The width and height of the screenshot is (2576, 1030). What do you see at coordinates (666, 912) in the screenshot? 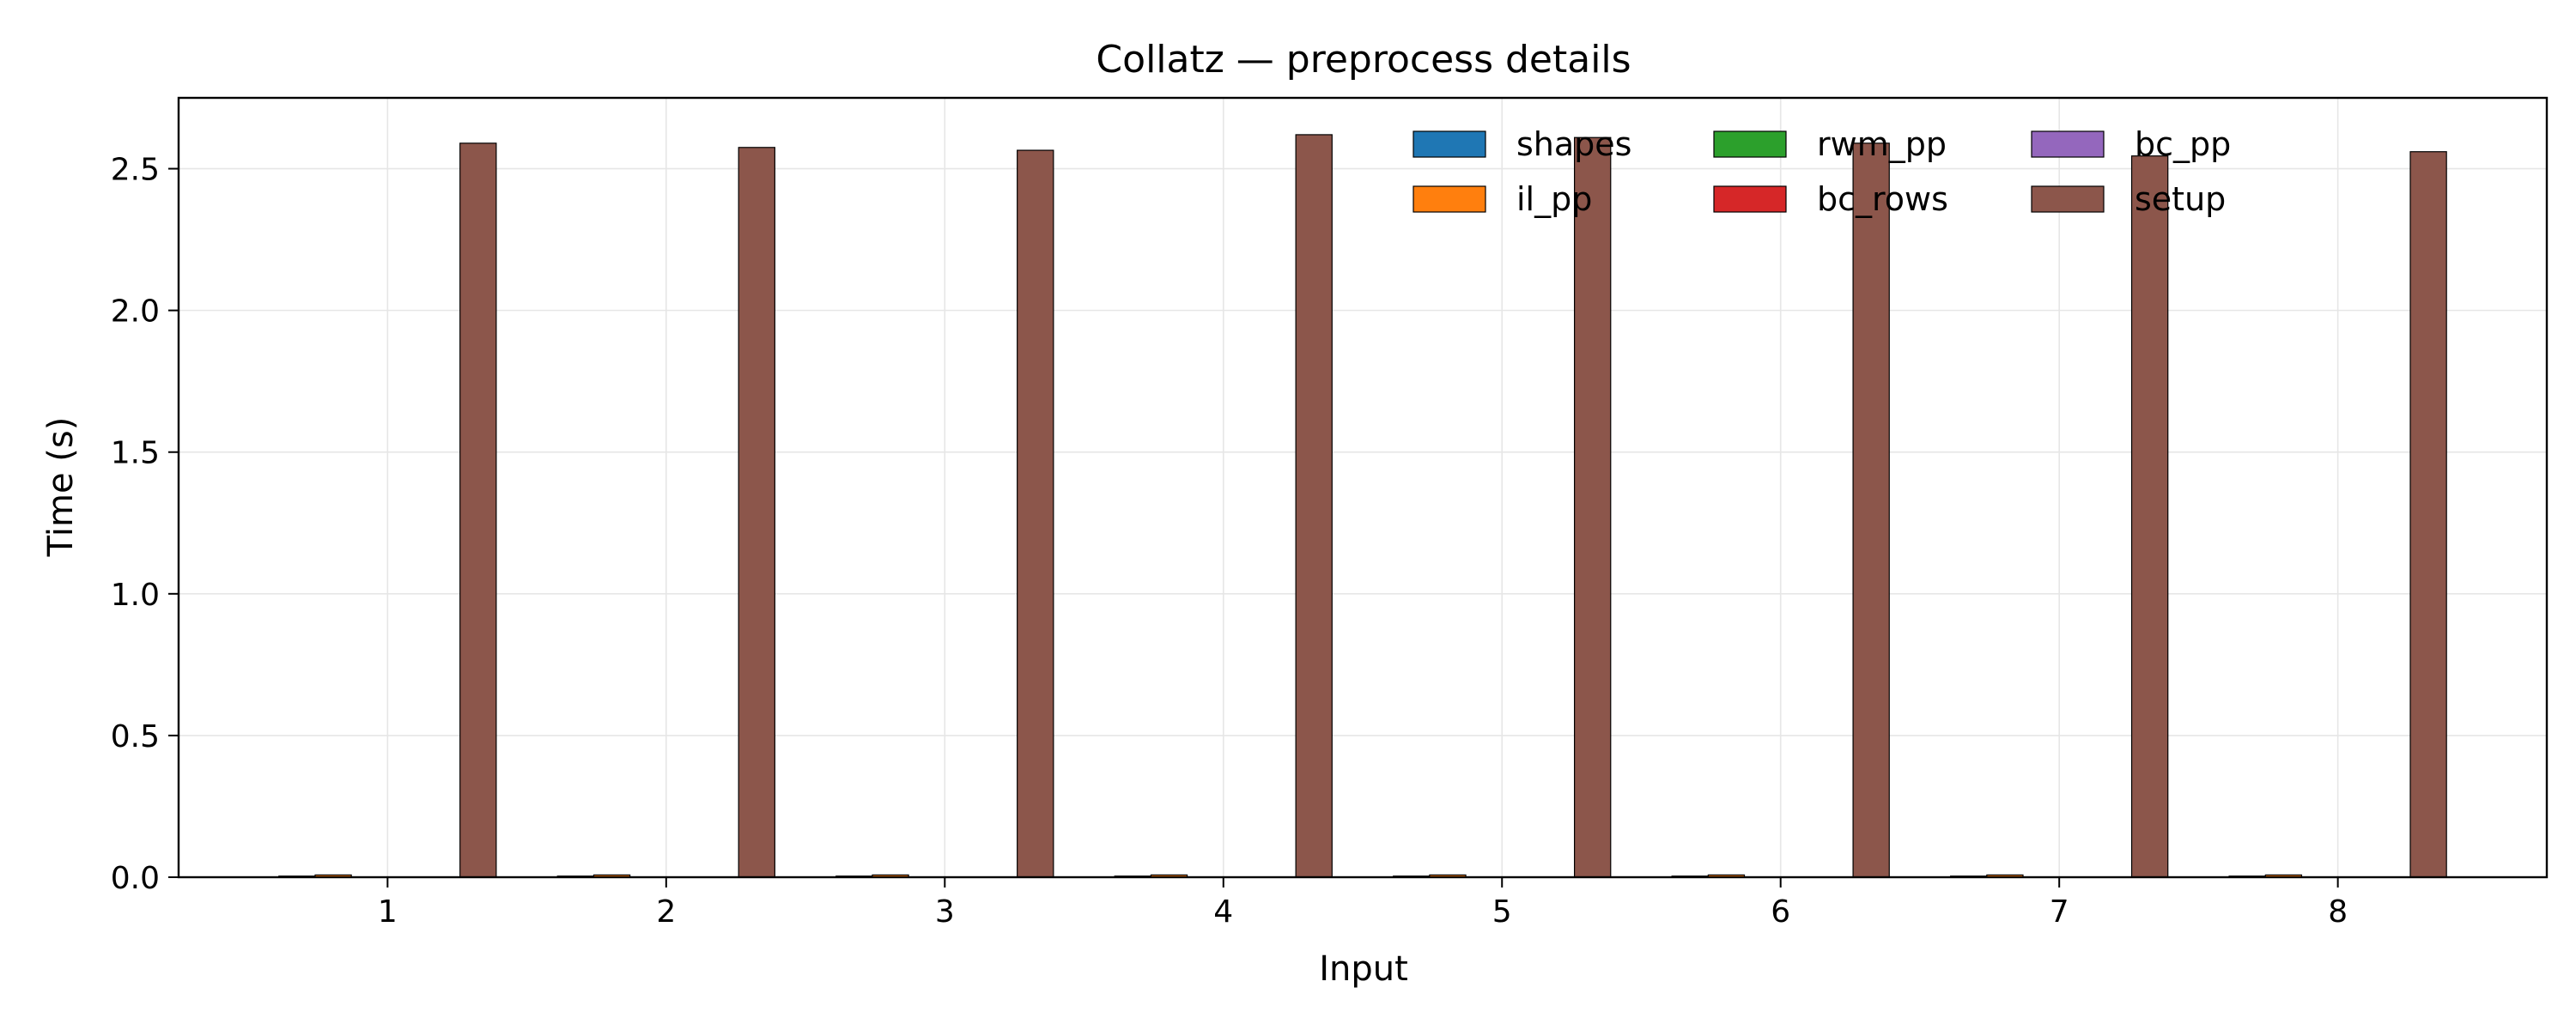
I see `x-tick-label: 2` at bounding box center [666, 912].